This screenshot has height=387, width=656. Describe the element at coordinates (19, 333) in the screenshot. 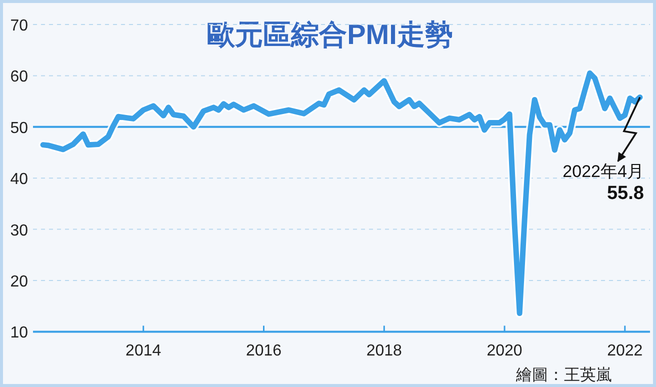

I see `y-tick-label: 10` at that location.